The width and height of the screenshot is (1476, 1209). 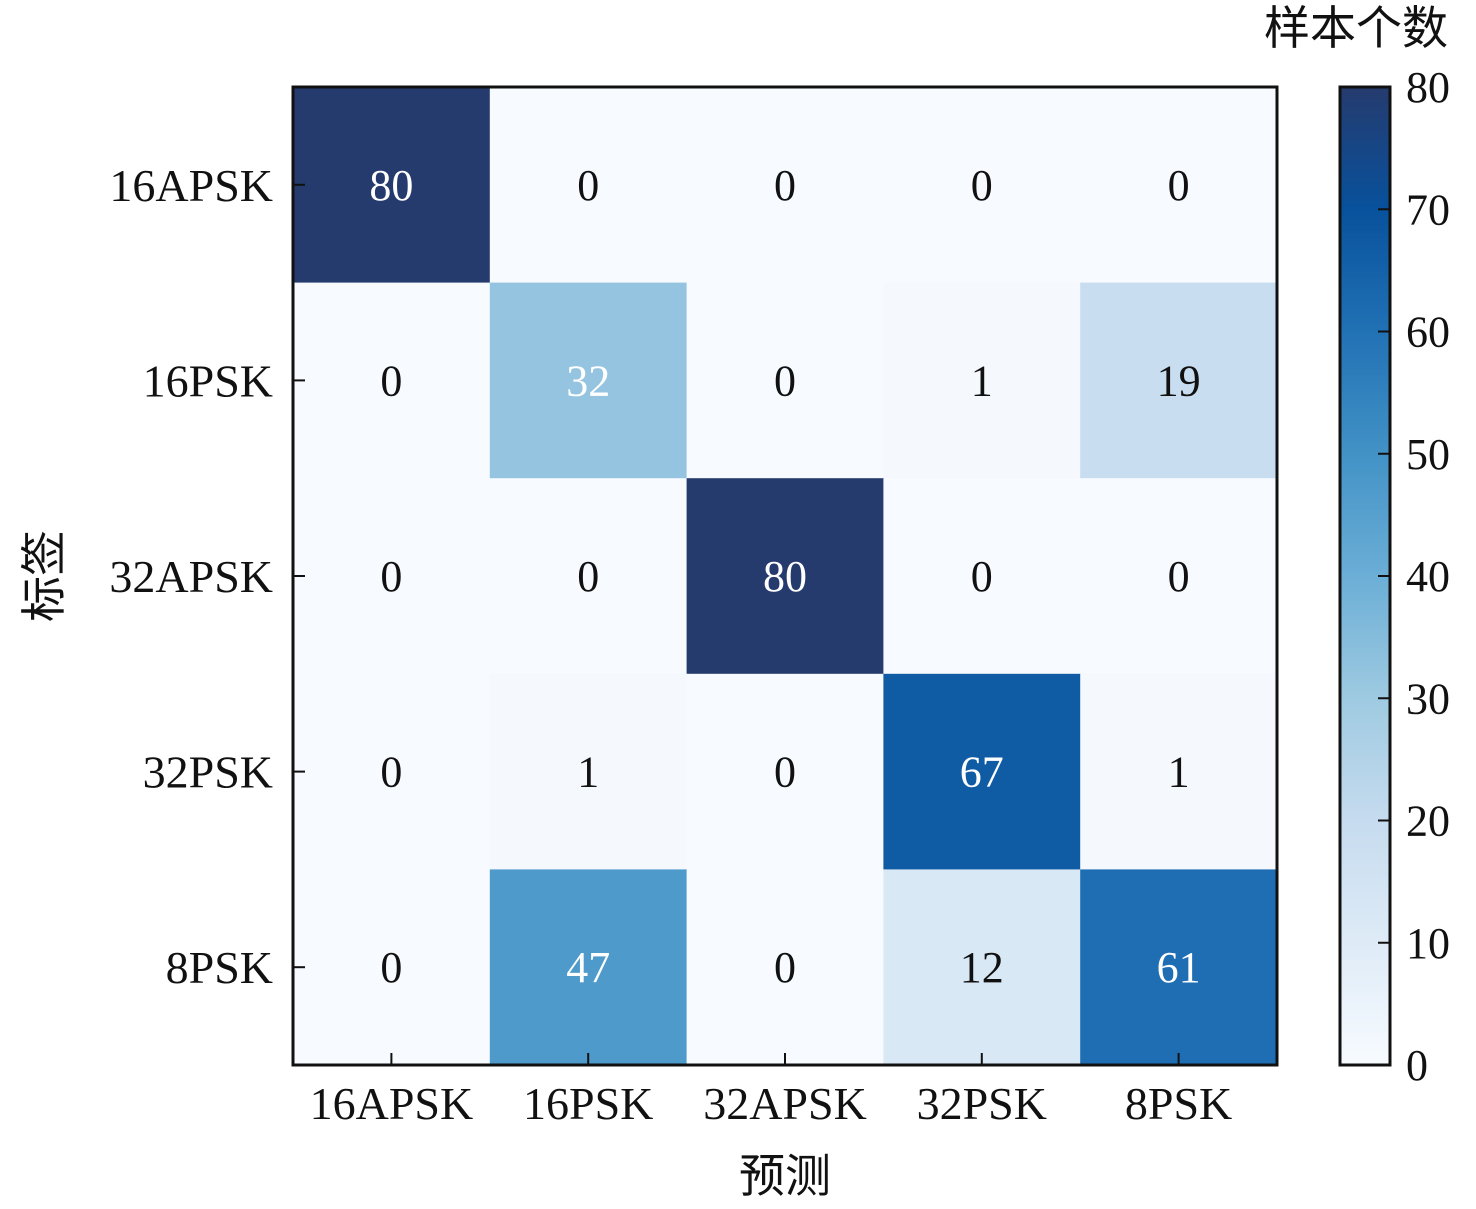 What do you see at coordinates (44, 576) in the screenshot?
I see `y-axis-title: 标签` at bounding box center [44, 576].